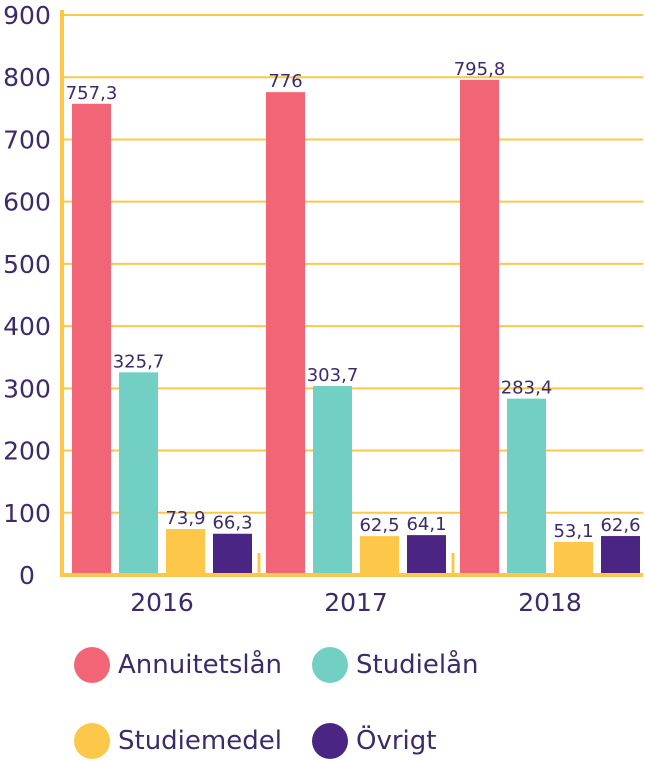 The height and width of the screenshot is (761, 645). Describe the element at coordinates (162, 602) in the screenshot. I see `x-tick-label-2016: 2016` at that location.